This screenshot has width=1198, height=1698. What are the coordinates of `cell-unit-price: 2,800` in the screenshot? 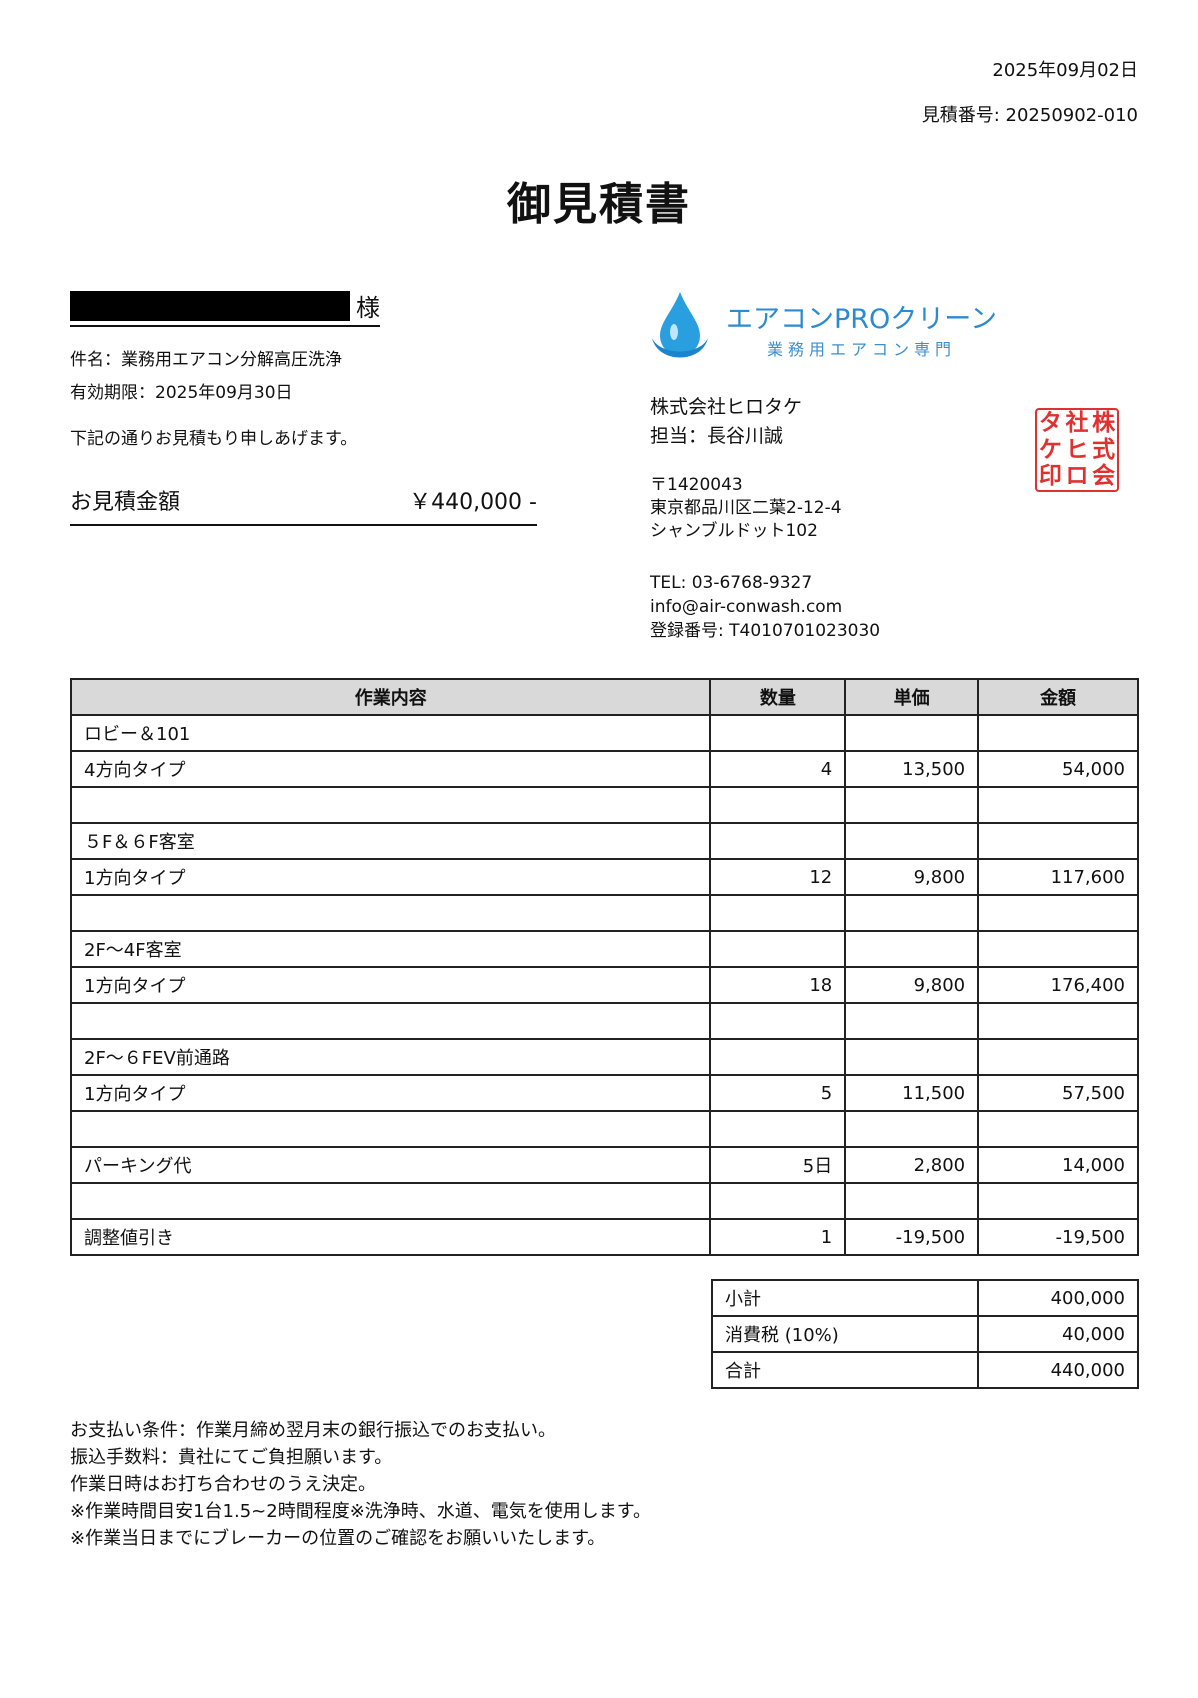 It's located at (912, 1165).